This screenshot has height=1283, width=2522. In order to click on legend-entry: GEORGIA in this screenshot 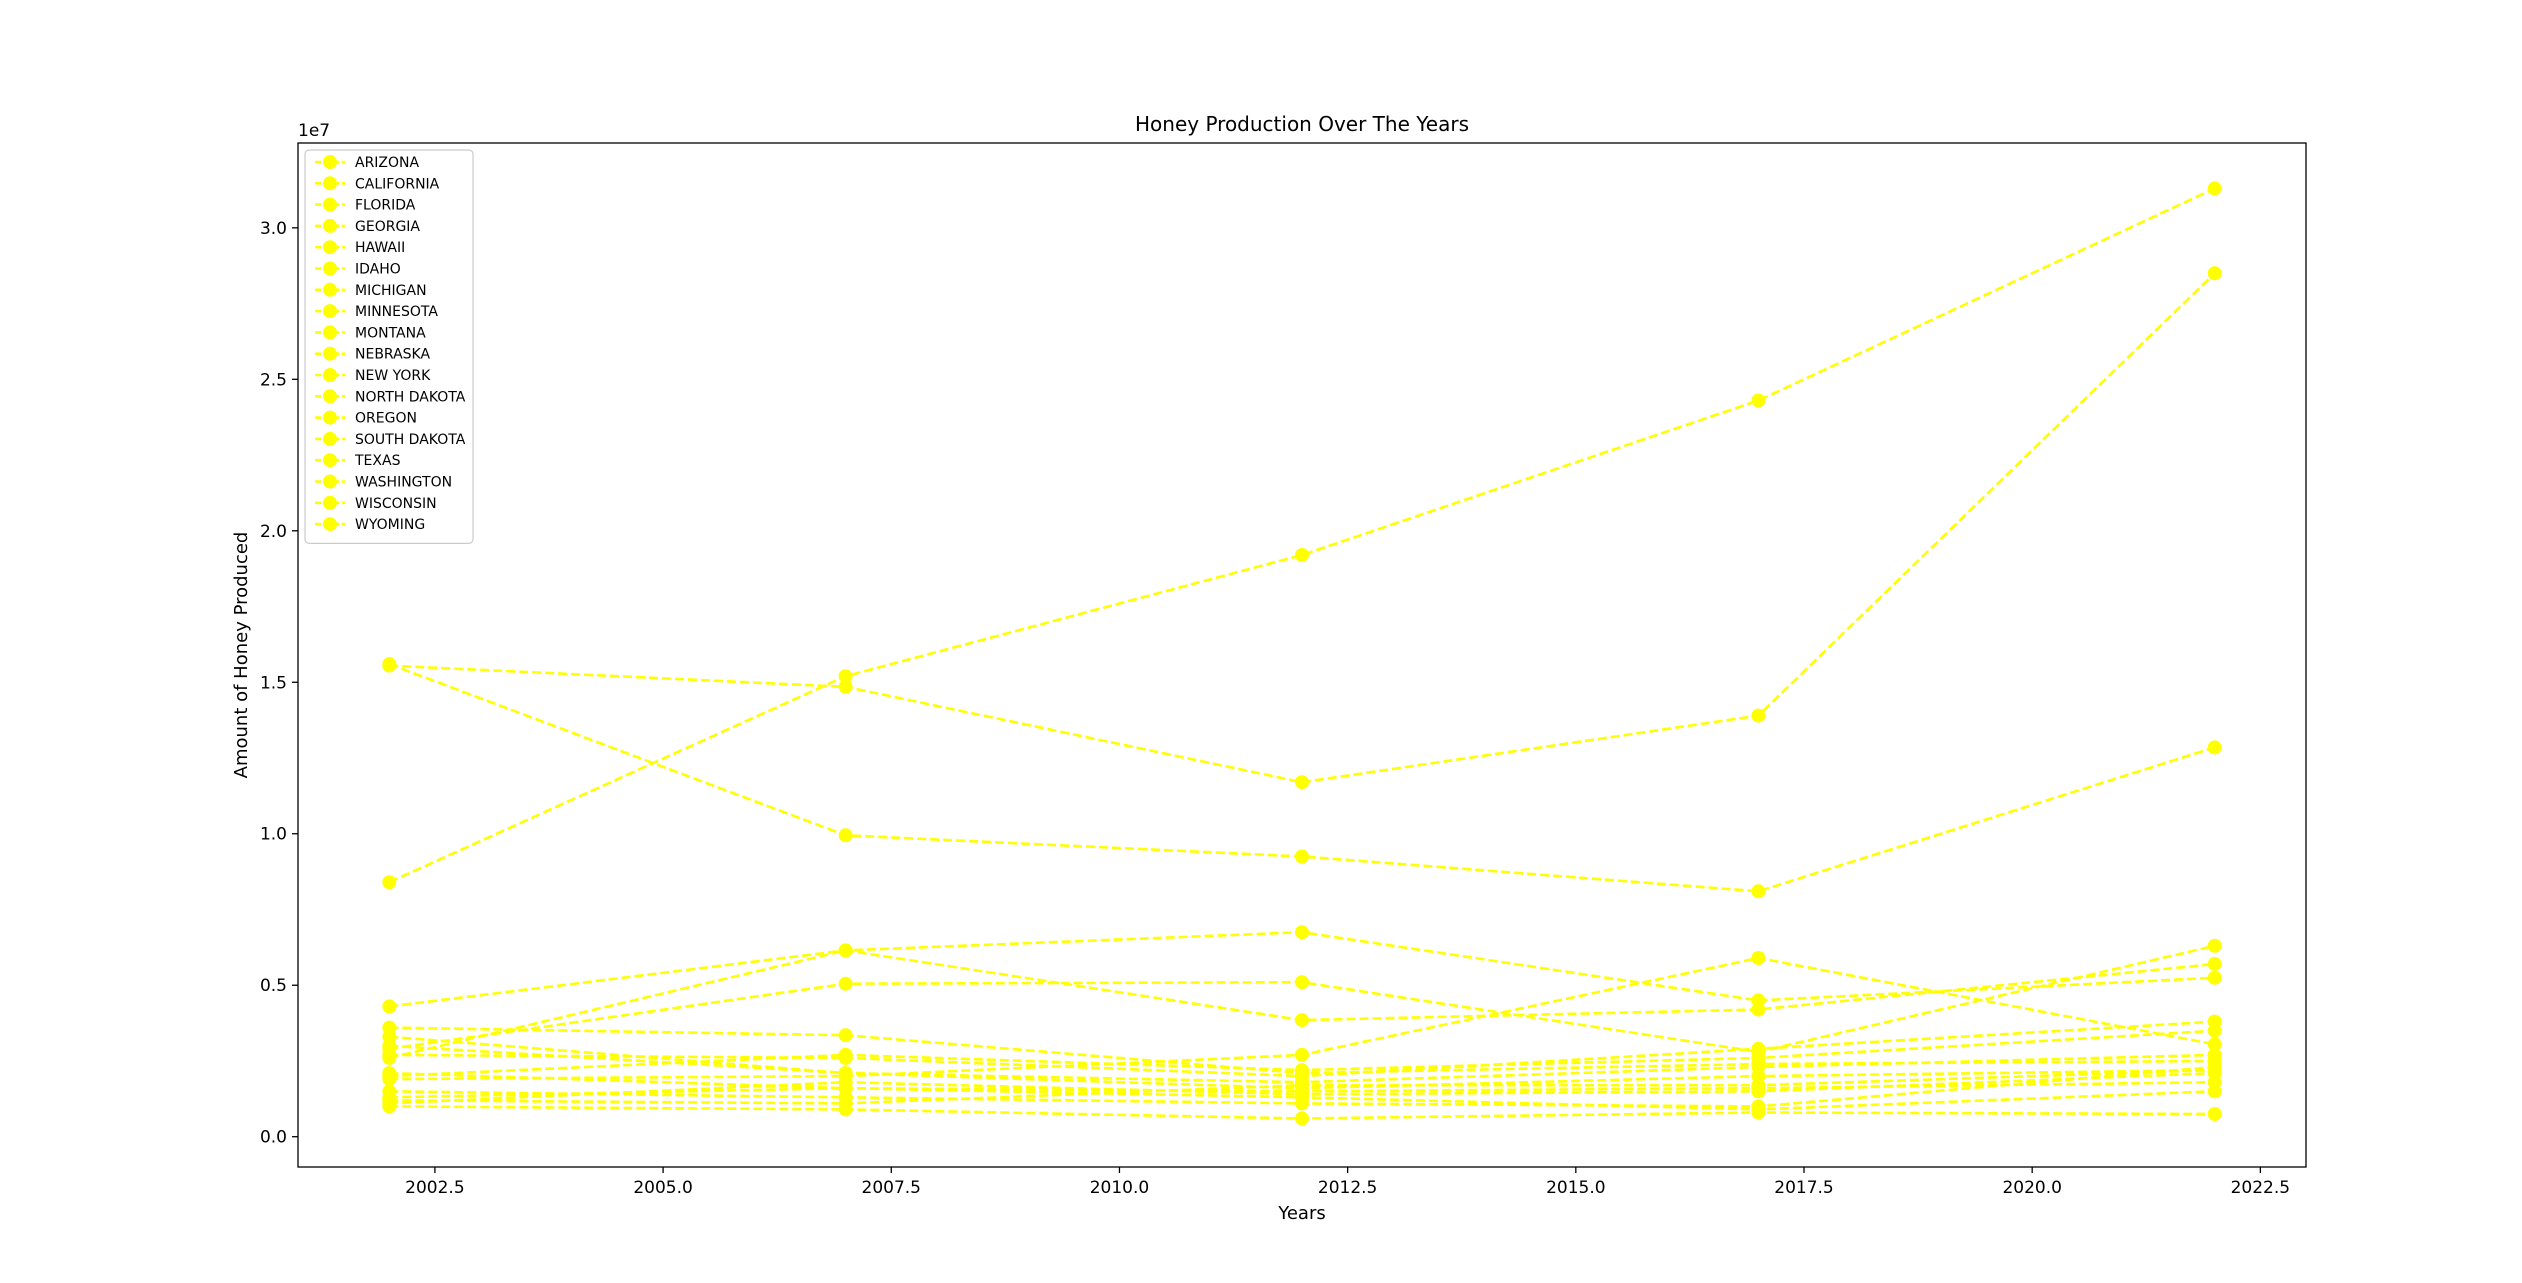, I will do `click(367, 226)`.